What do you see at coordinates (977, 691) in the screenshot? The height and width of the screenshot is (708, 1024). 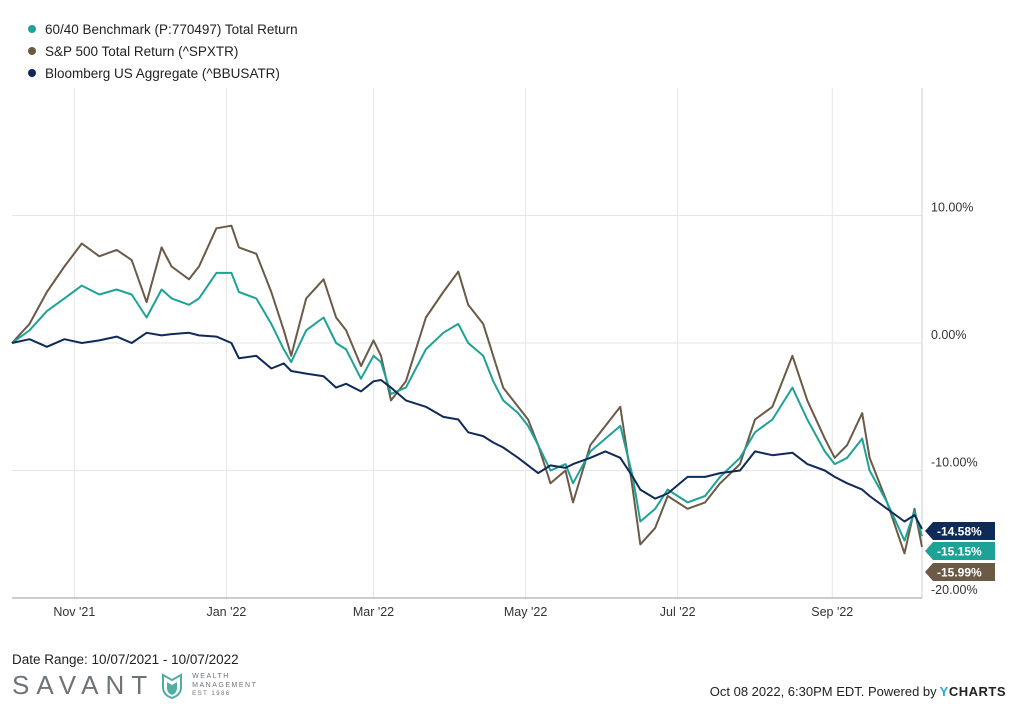 I see `ycharts-logo-text: CHARTS` at bounding box center [977, 691].